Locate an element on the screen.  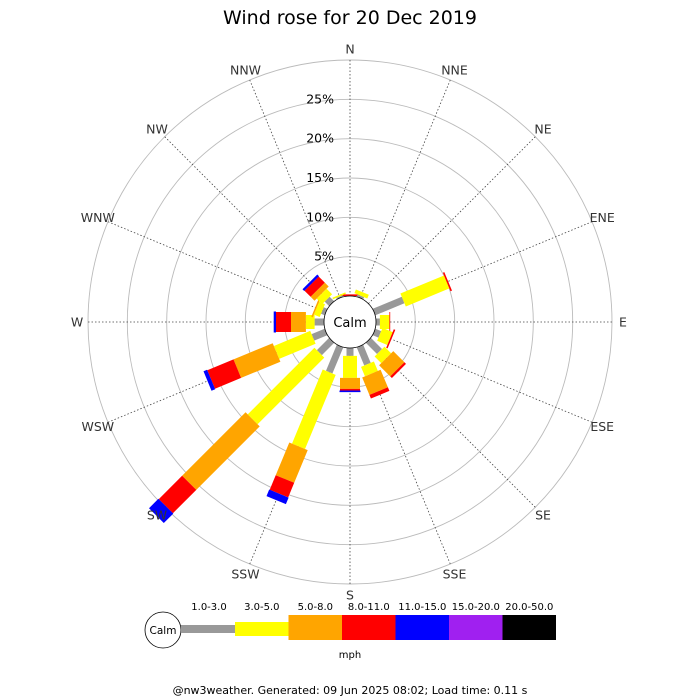
bar-s-11.0-15.0 is located at coordinates (350, 391).